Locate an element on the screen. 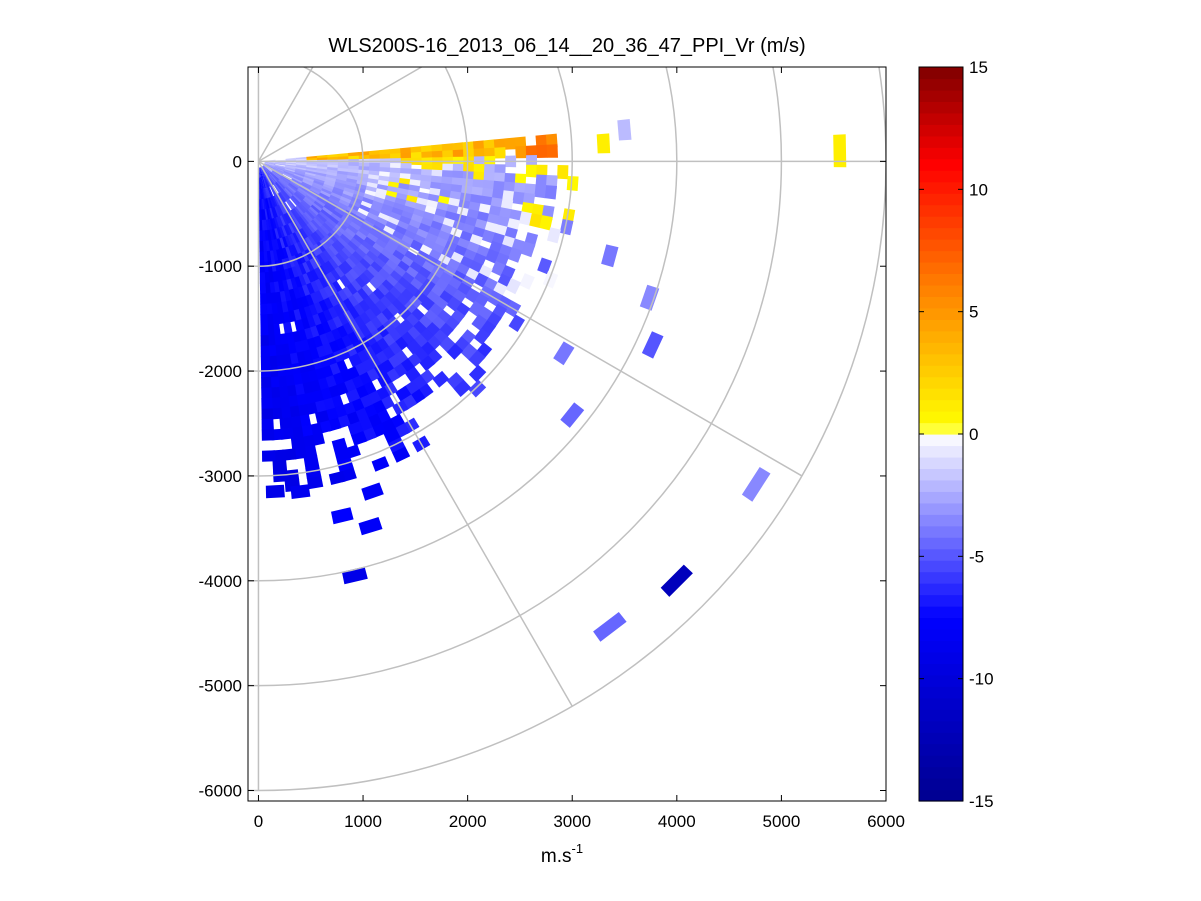 This screenshot has width=1201, height=901. colorbar: 15 10 5 0 -5 -10 -15 is located at coordinates (956, 434).